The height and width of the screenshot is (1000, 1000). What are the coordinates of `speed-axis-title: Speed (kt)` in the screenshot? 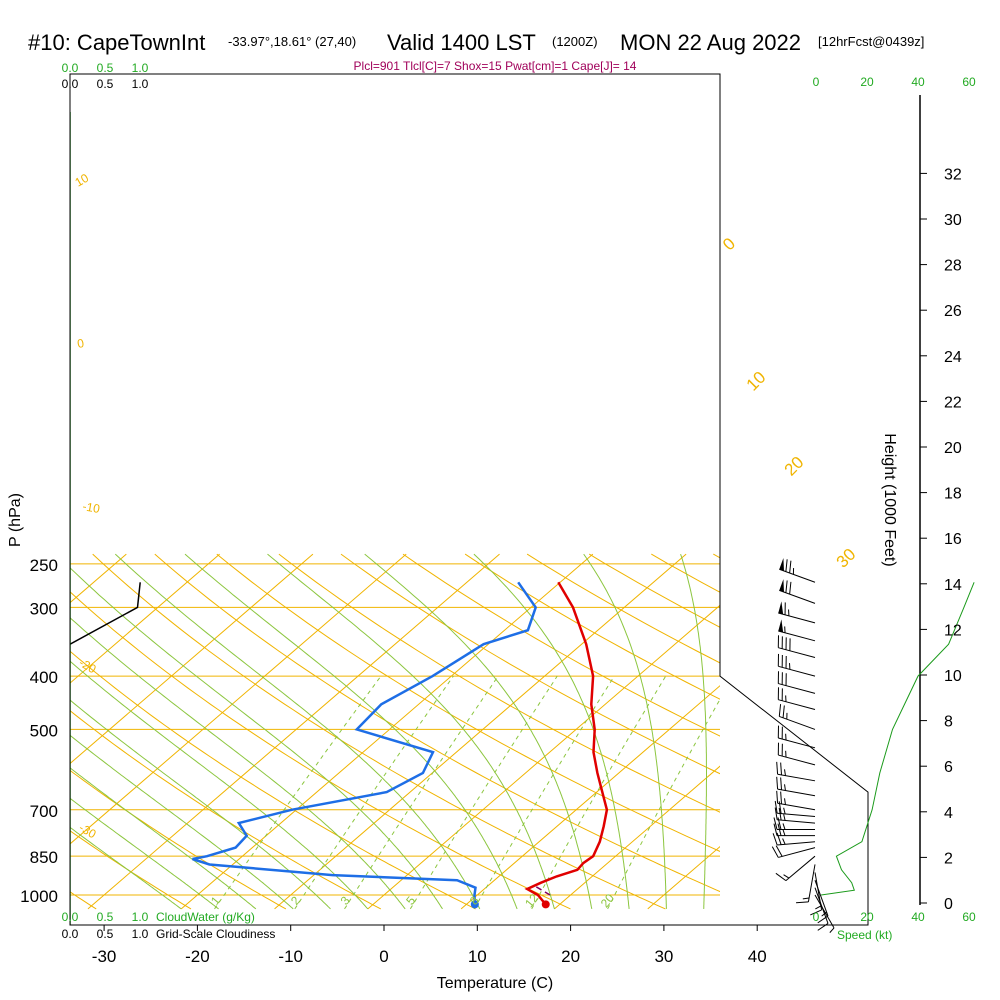 It's located at (864, 935).